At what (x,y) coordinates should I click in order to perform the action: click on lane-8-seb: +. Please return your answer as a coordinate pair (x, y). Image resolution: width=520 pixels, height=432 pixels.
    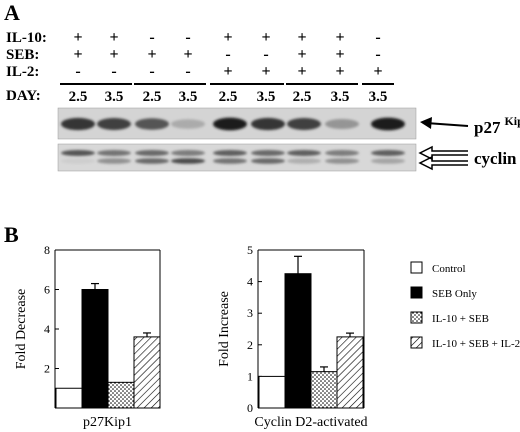
    Looking at the image, I should click on (339, 54).